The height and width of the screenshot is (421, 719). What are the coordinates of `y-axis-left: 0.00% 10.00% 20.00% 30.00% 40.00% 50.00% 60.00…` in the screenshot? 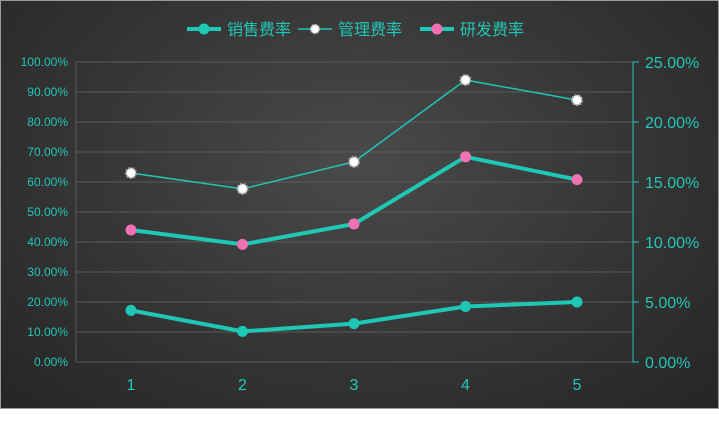 It's located at (49, 212).